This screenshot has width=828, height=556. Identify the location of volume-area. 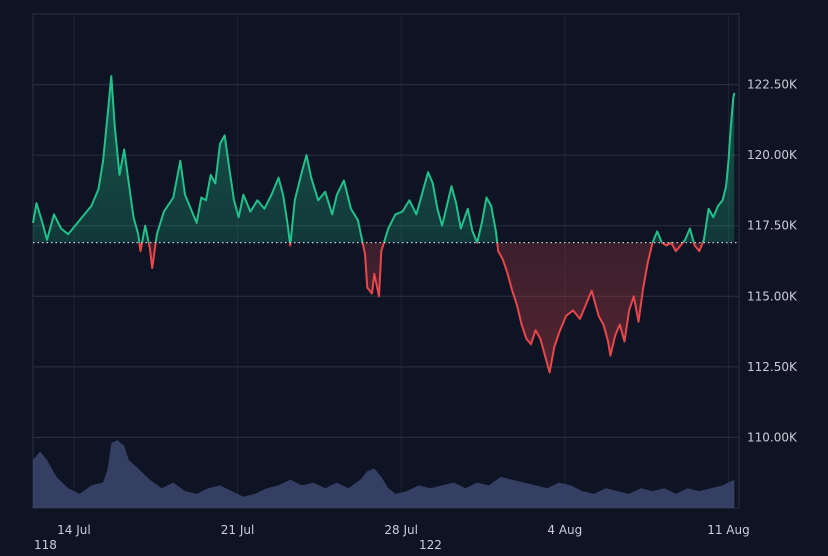
(384, 474).